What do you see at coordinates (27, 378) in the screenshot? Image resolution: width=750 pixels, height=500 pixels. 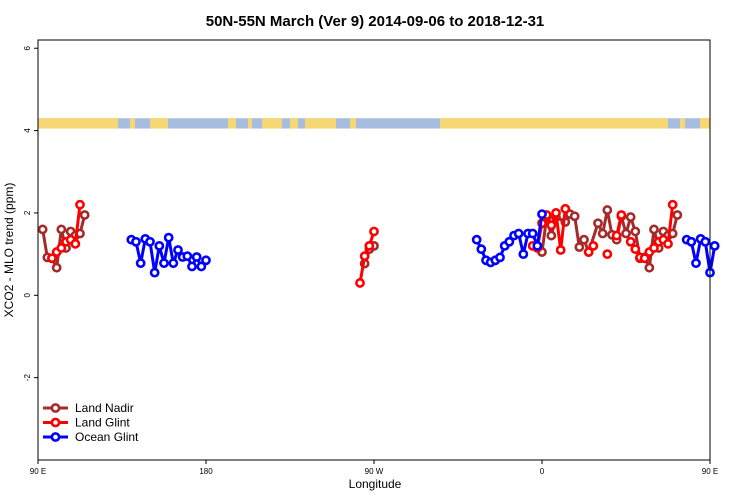 I see `y-tick-label: -2` at bounding box center [27, 378].